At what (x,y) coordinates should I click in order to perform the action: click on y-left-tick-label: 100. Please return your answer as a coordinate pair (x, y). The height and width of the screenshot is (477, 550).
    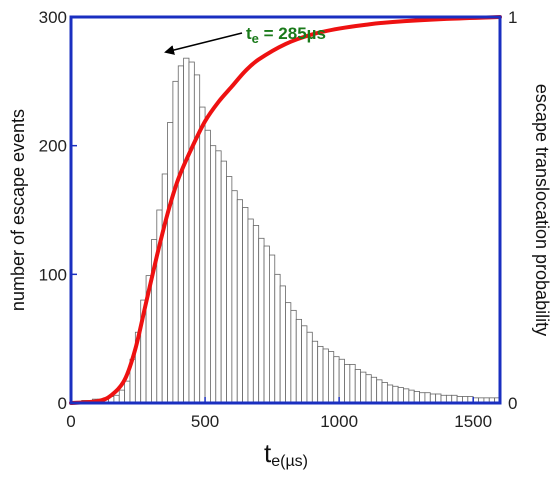
    Looking at the image, I should click on (53, 274).